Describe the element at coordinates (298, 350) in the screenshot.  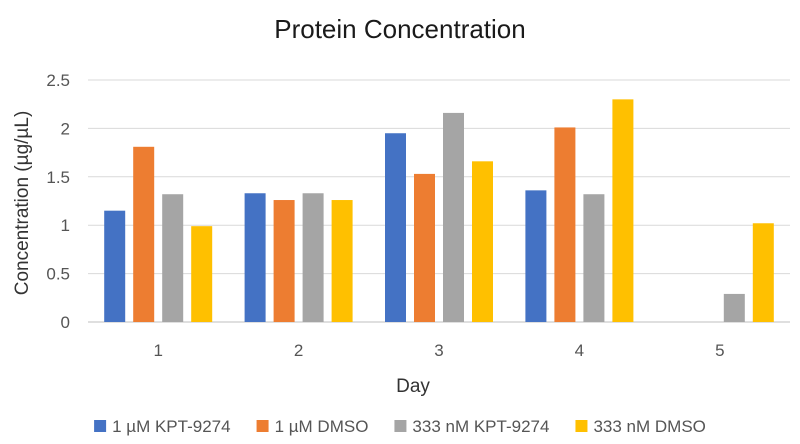
I see `x-tick-label: 2` at that location.